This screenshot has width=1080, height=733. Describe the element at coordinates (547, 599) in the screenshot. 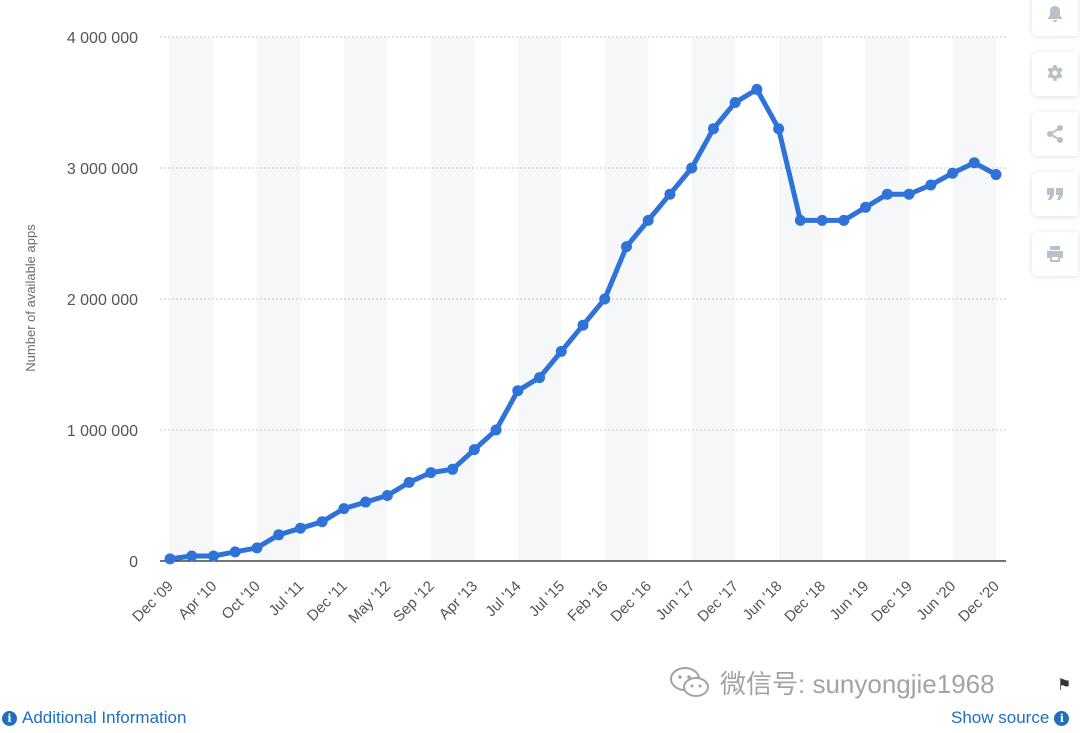

I see `x-tick-label: Jul '15` at that location.